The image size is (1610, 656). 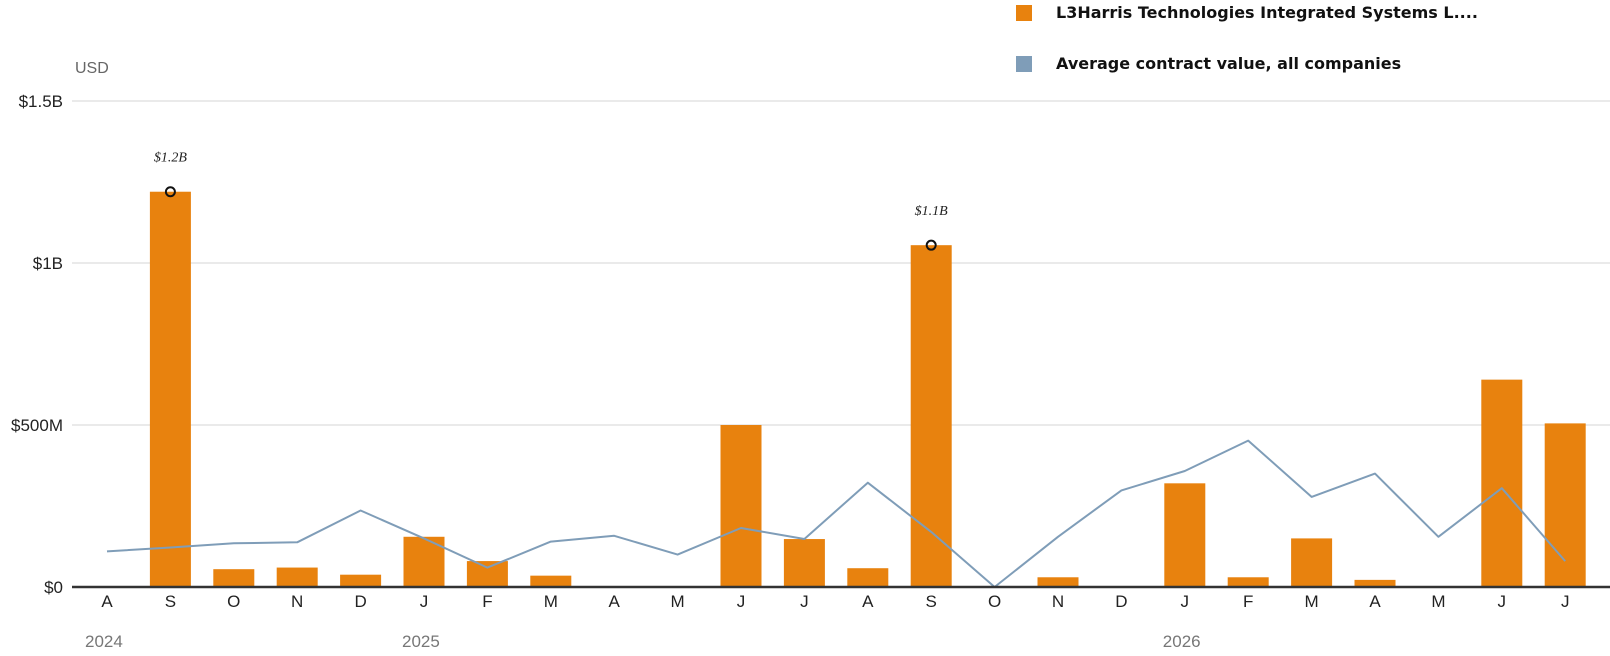 I want to click on annotation-label: $1.1B, so click(x=932, y=211).